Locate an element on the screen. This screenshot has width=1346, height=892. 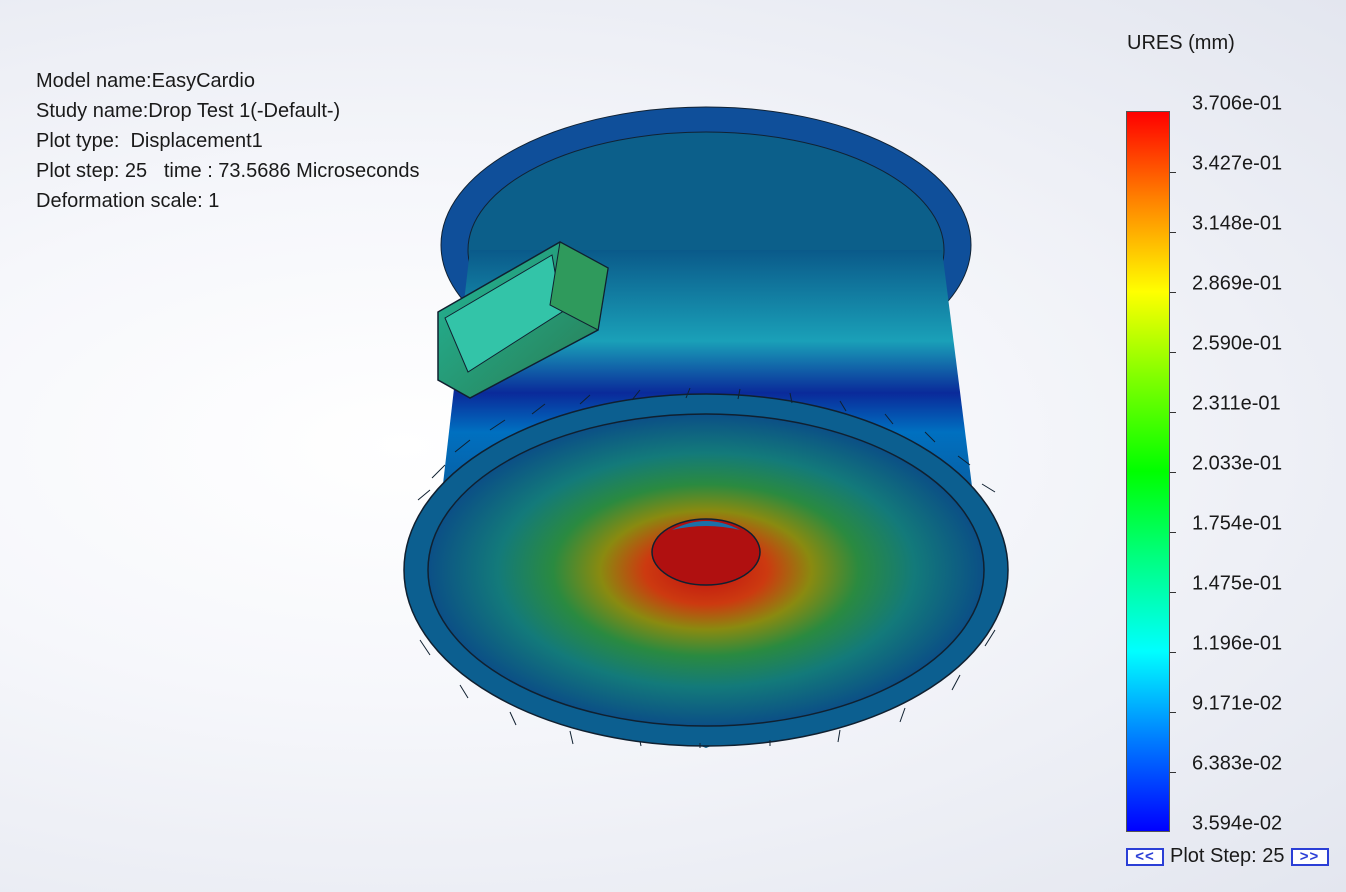
legend-colorbar is located at coordinates (1148, 471).